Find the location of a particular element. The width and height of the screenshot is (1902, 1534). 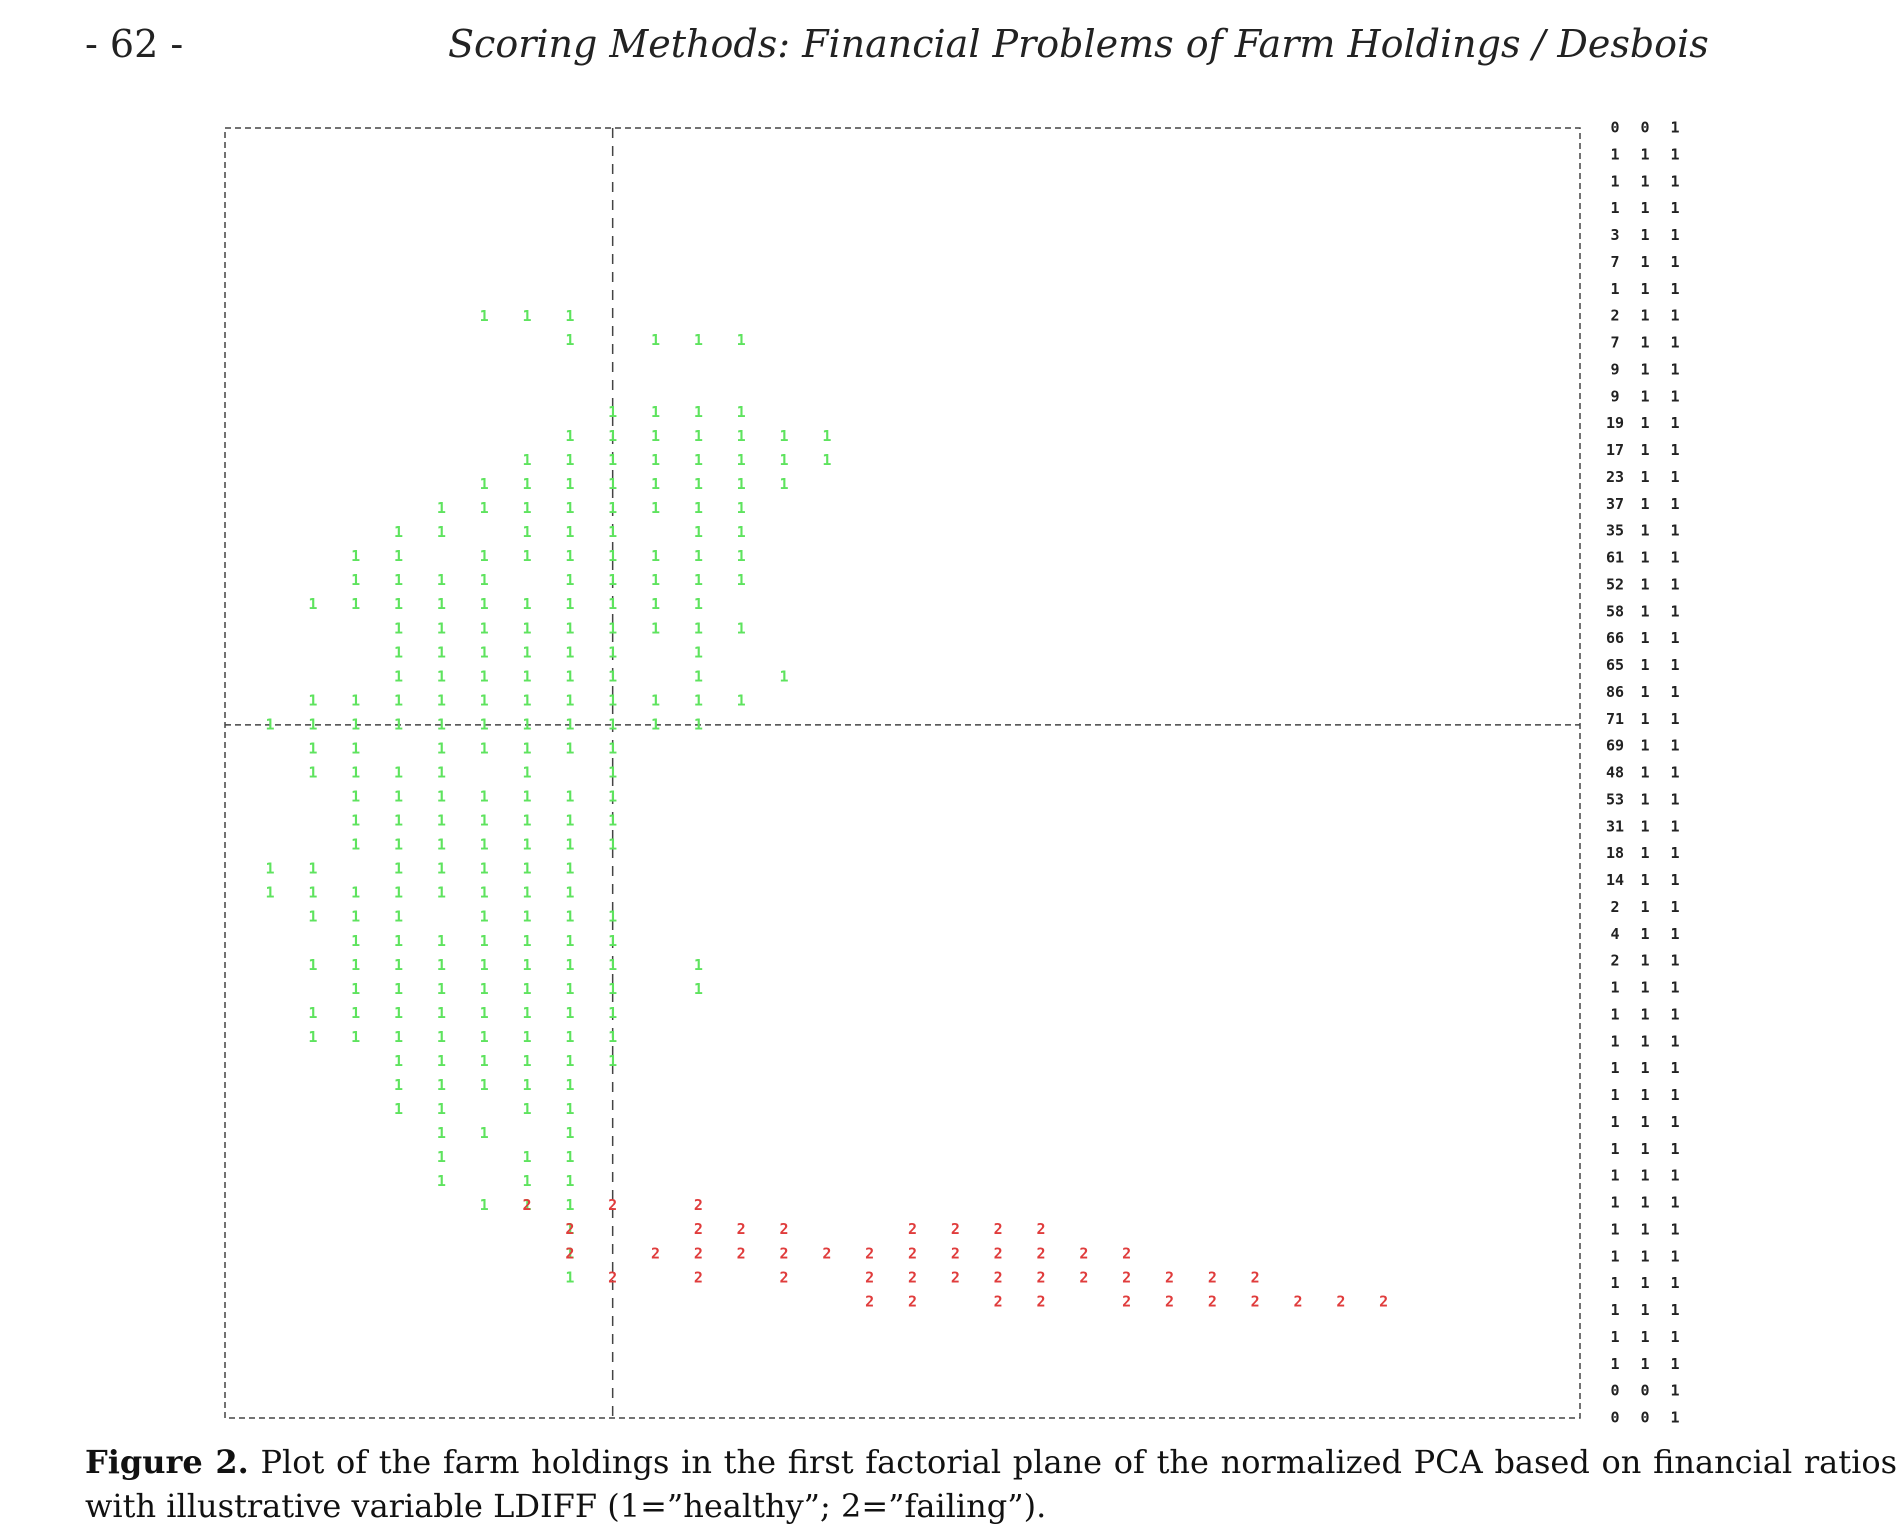

count-cell: 2 is located at coordinates (1614, 907).